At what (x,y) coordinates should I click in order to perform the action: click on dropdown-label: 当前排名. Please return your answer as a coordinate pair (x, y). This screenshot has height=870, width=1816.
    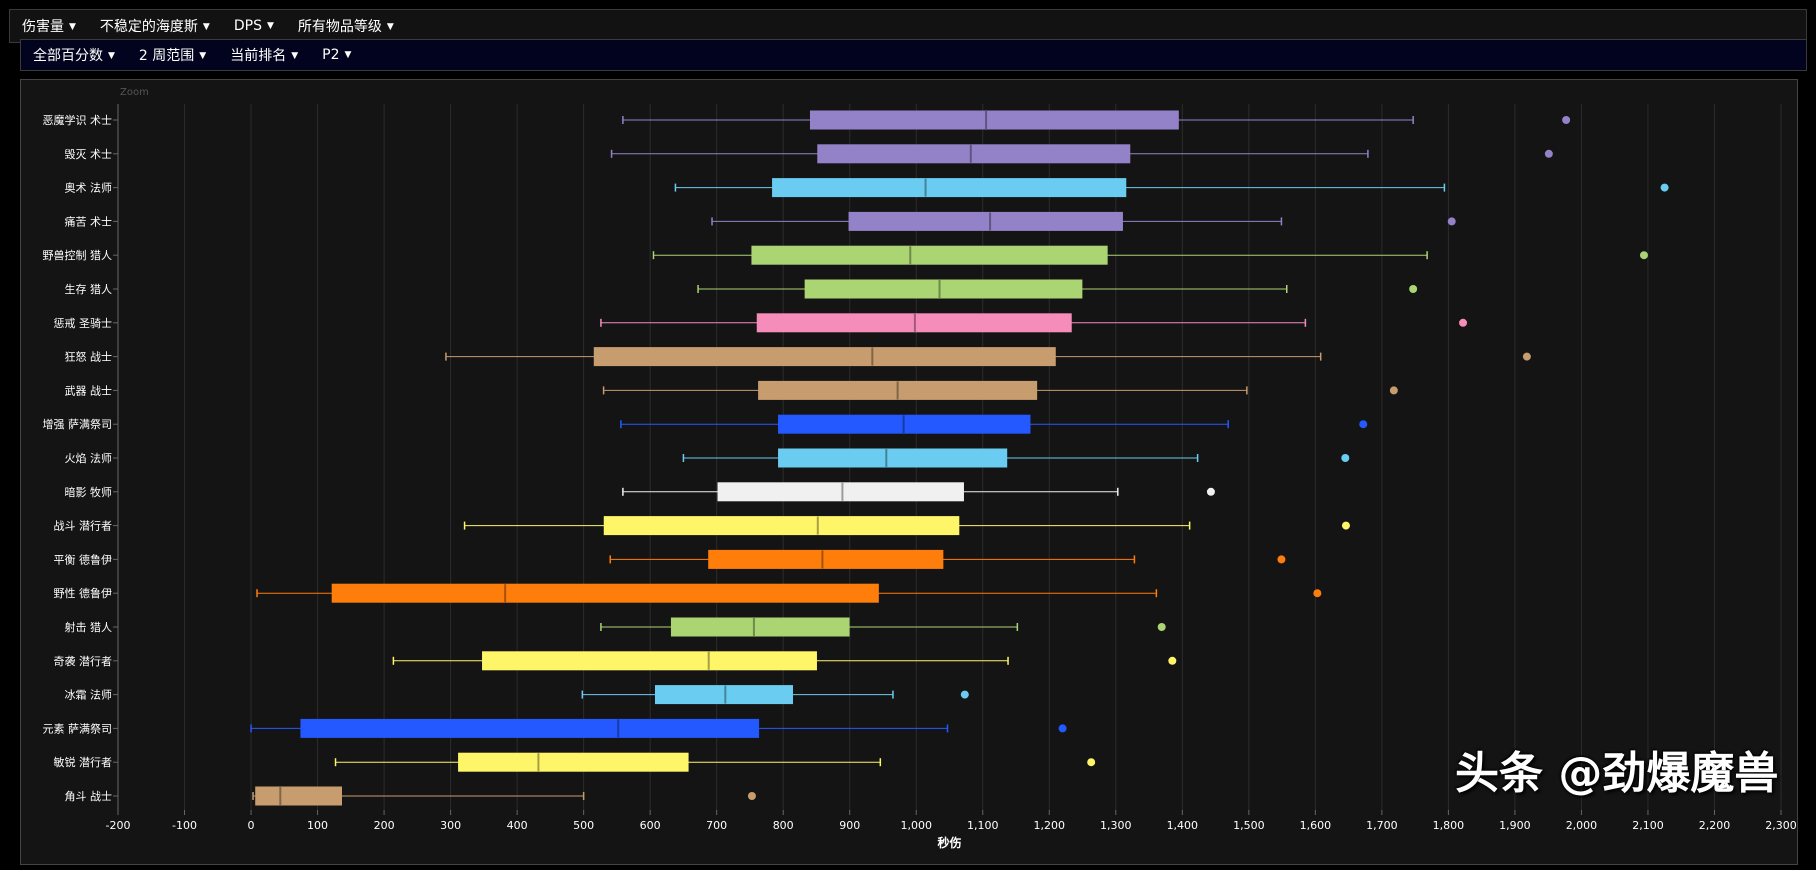
    Looking at the image, I should click on (258, 56).